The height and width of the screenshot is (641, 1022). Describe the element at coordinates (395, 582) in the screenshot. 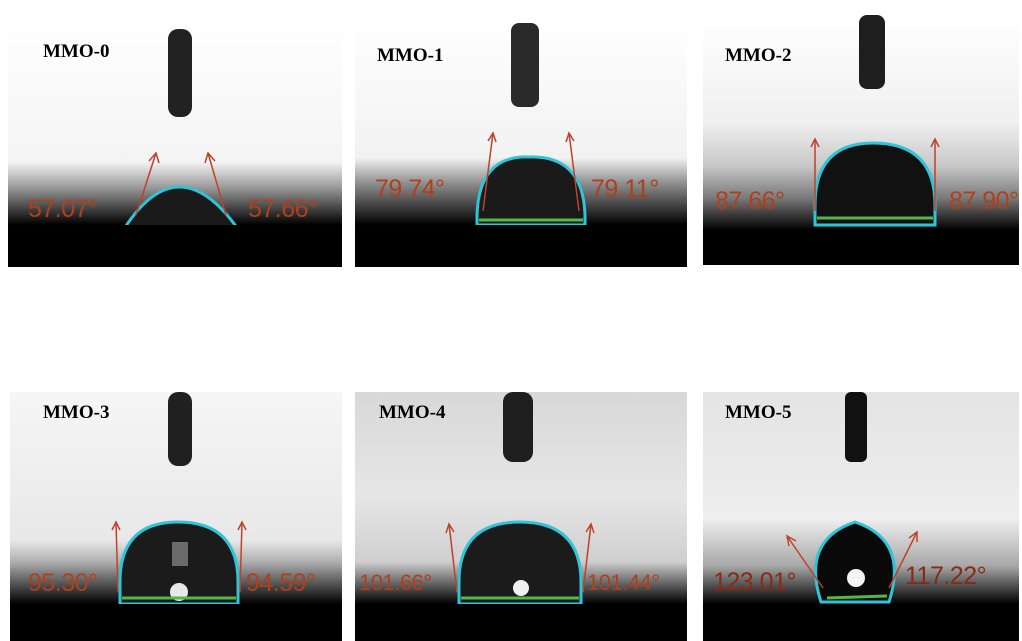

I see `left-angle: 101.66°` at that location.